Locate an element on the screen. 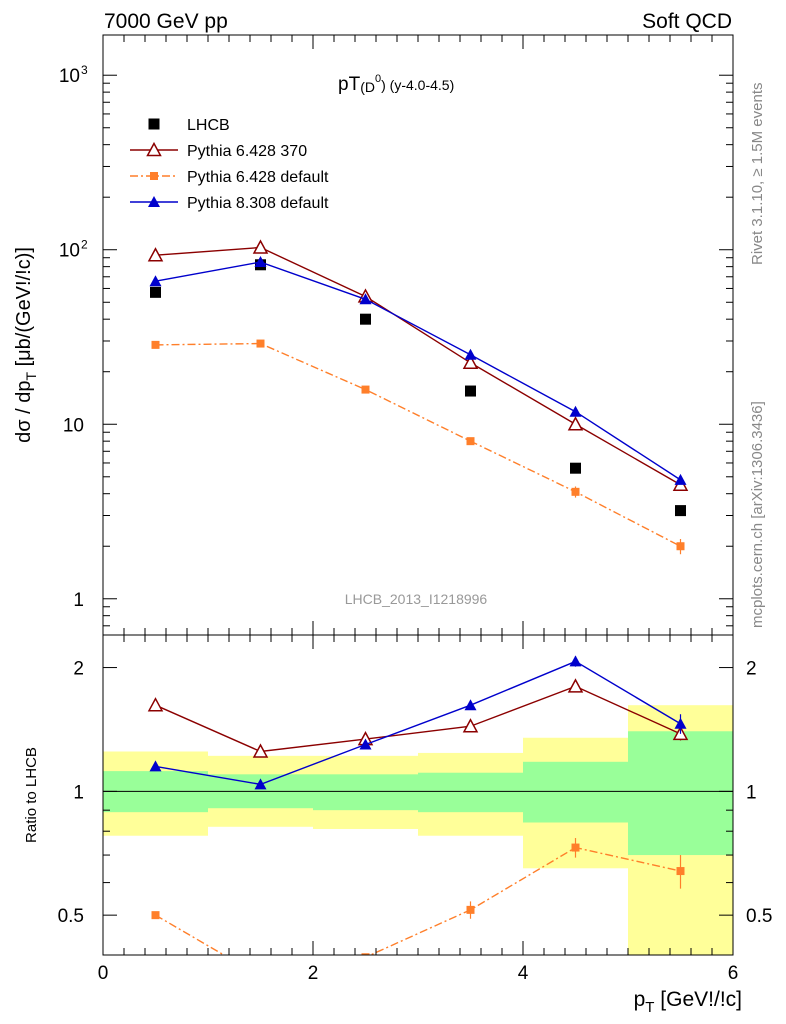 The image size is (786, 1024). y-tick-label: 1 is located at coordinates (78, 600).